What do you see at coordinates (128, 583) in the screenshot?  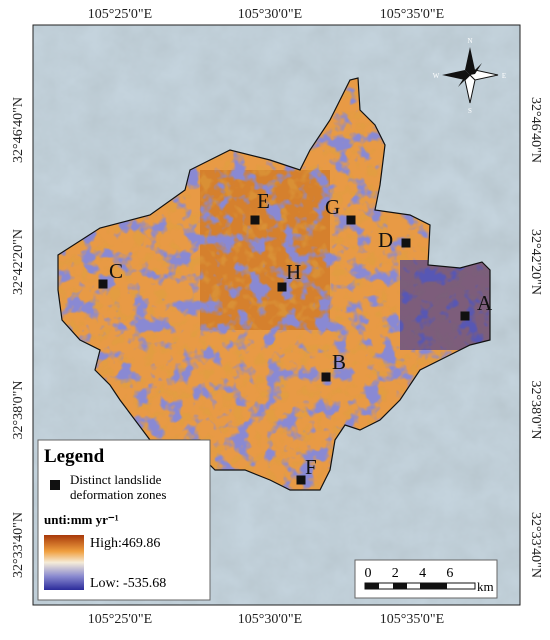 I see `legend-low: Low: -535.68` at bounding box center [128, 583].